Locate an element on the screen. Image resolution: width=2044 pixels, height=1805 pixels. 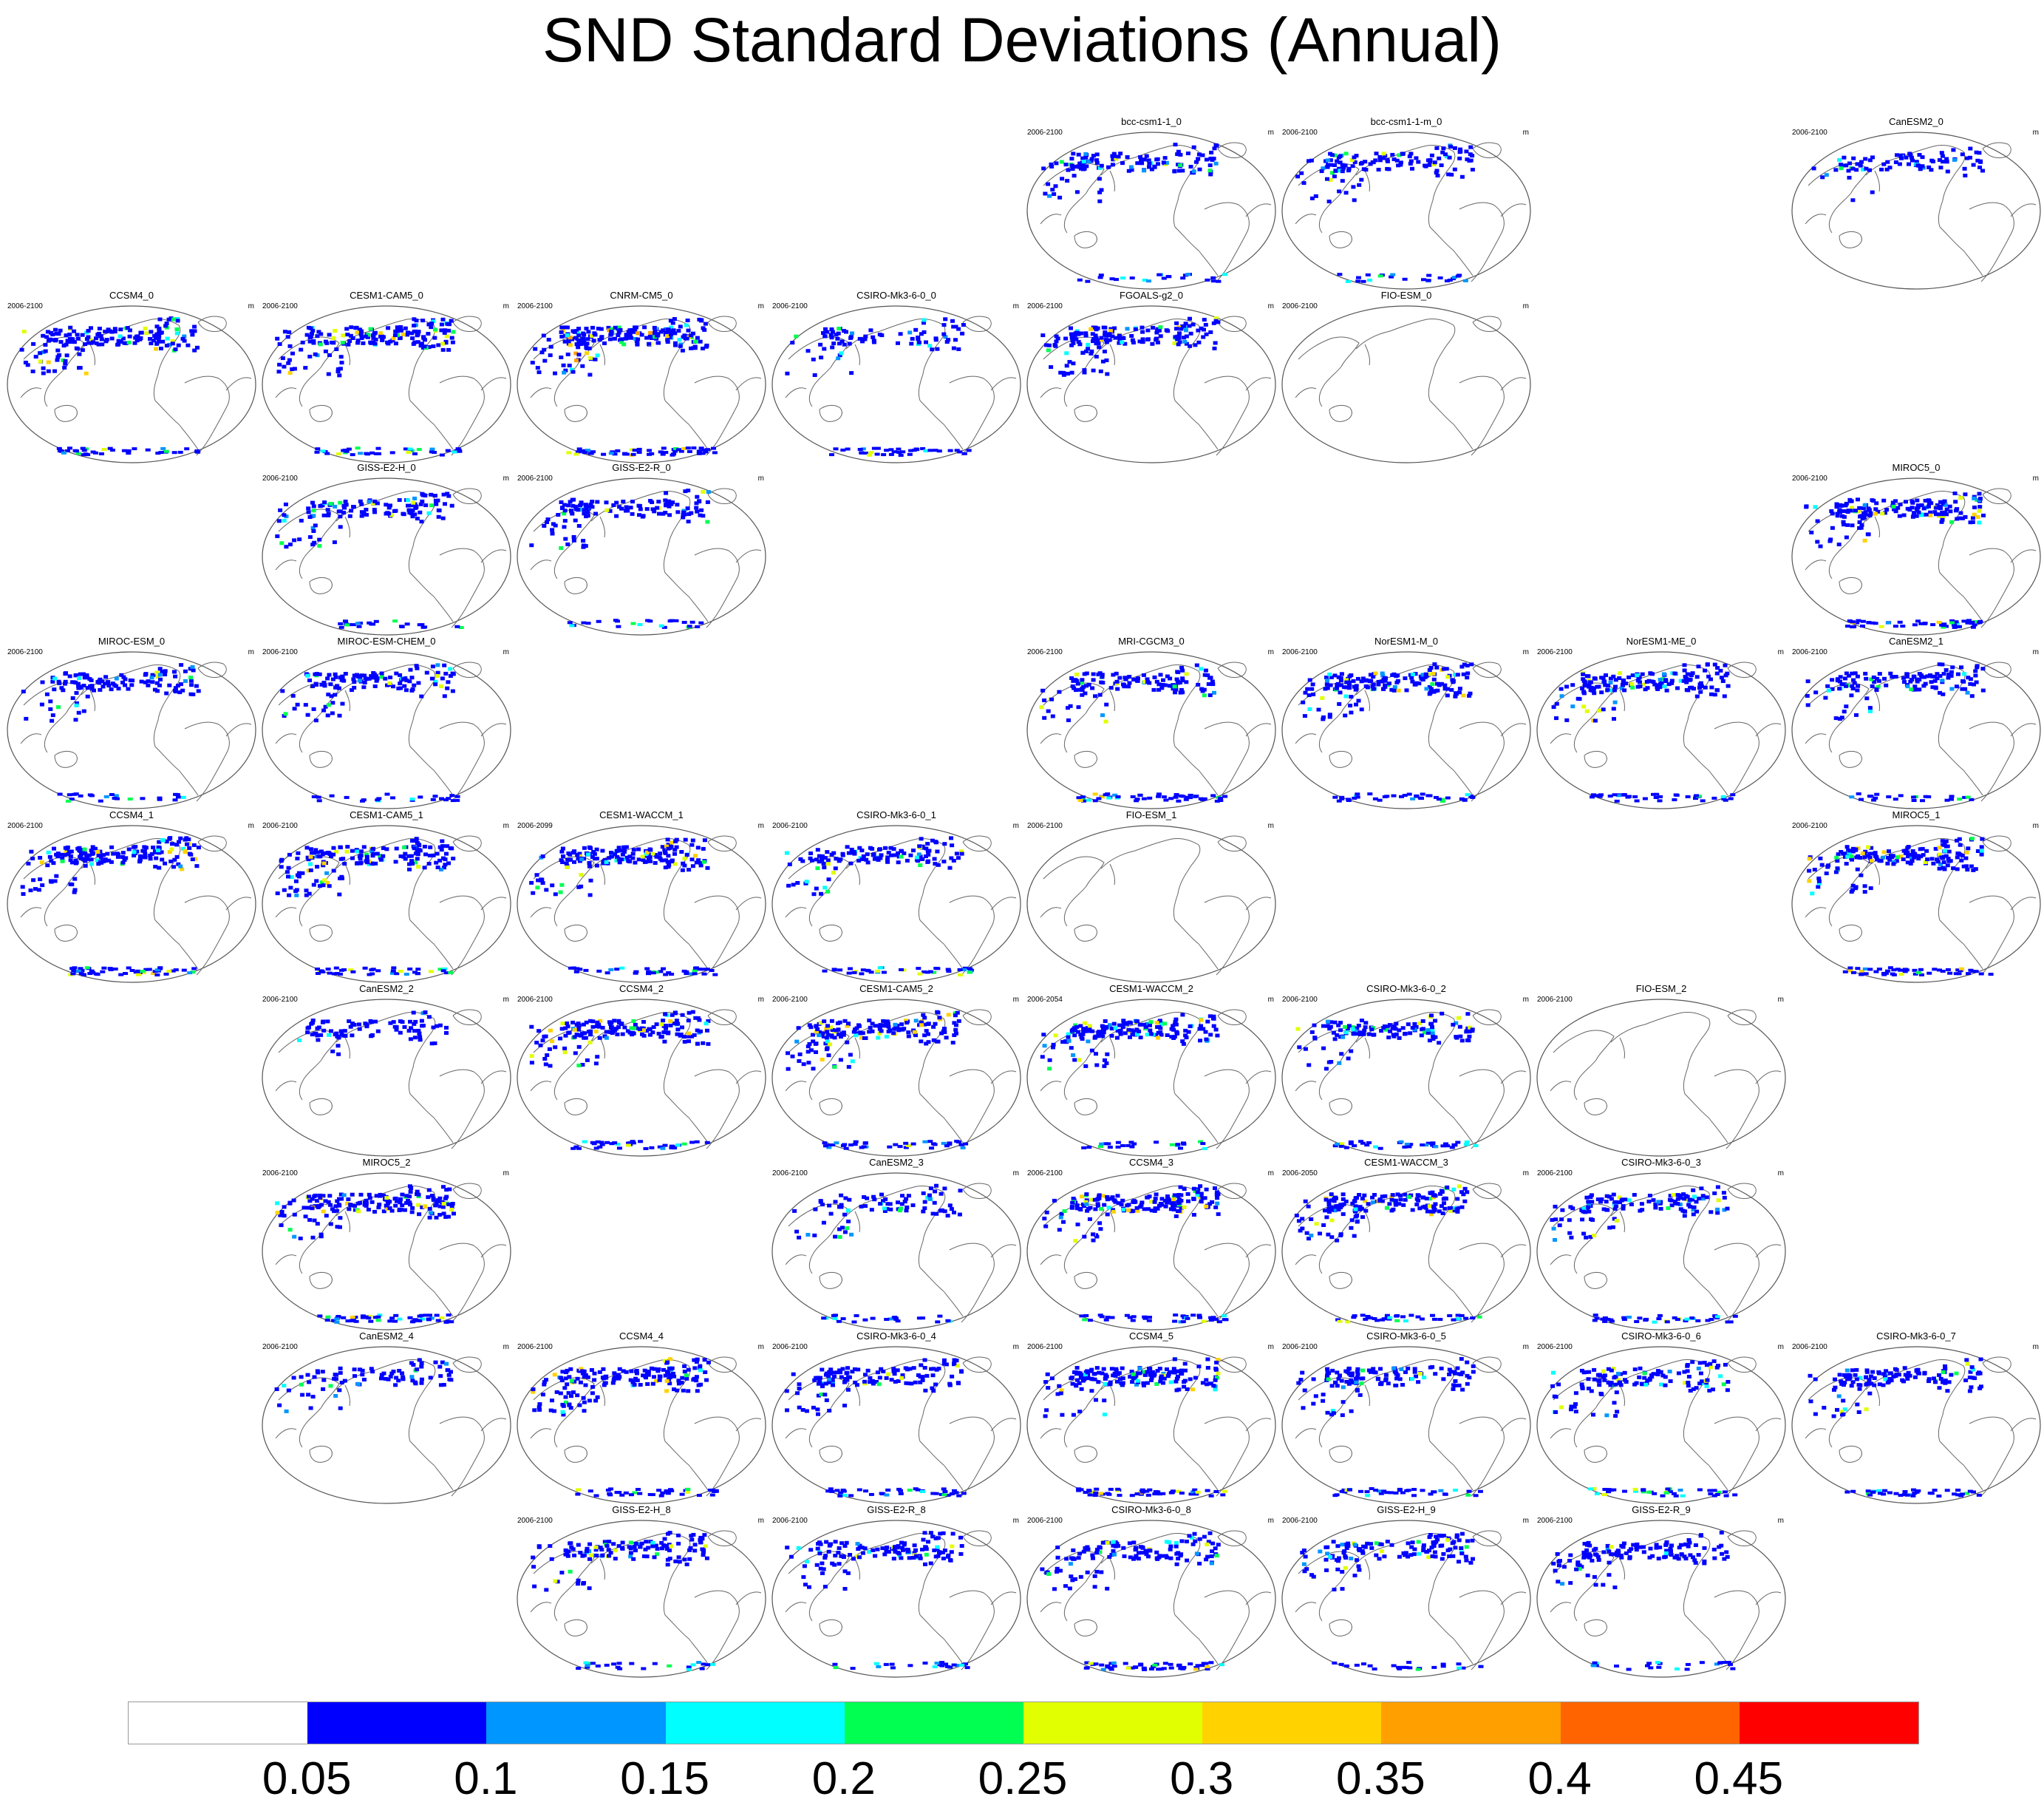
map-boundary is located at coordinates (1406, 210).